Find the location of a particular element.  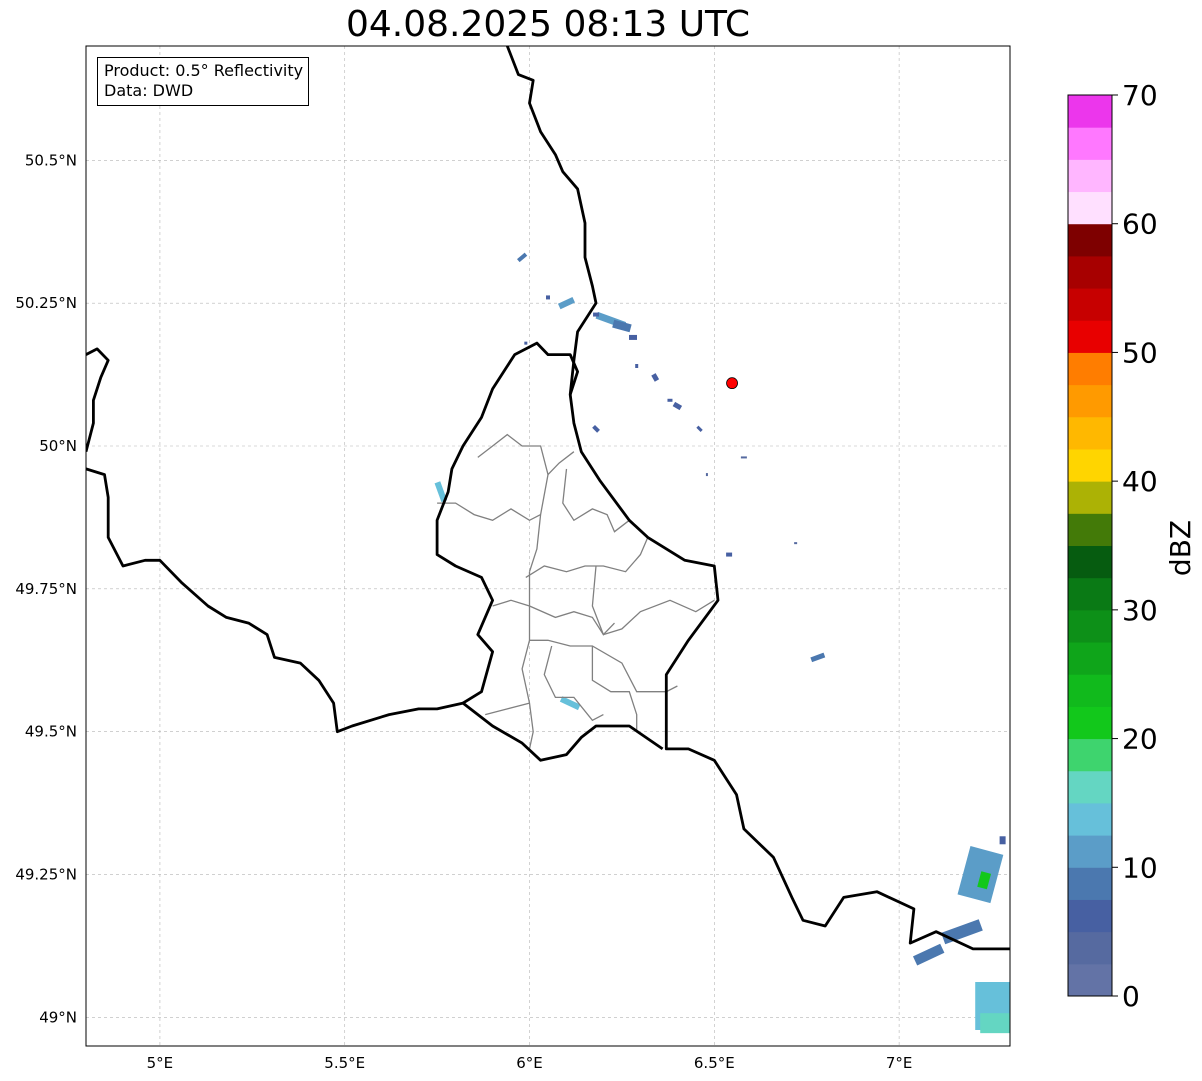

colorbar-tick-label: 40 is located at coordinates (1140, 481).